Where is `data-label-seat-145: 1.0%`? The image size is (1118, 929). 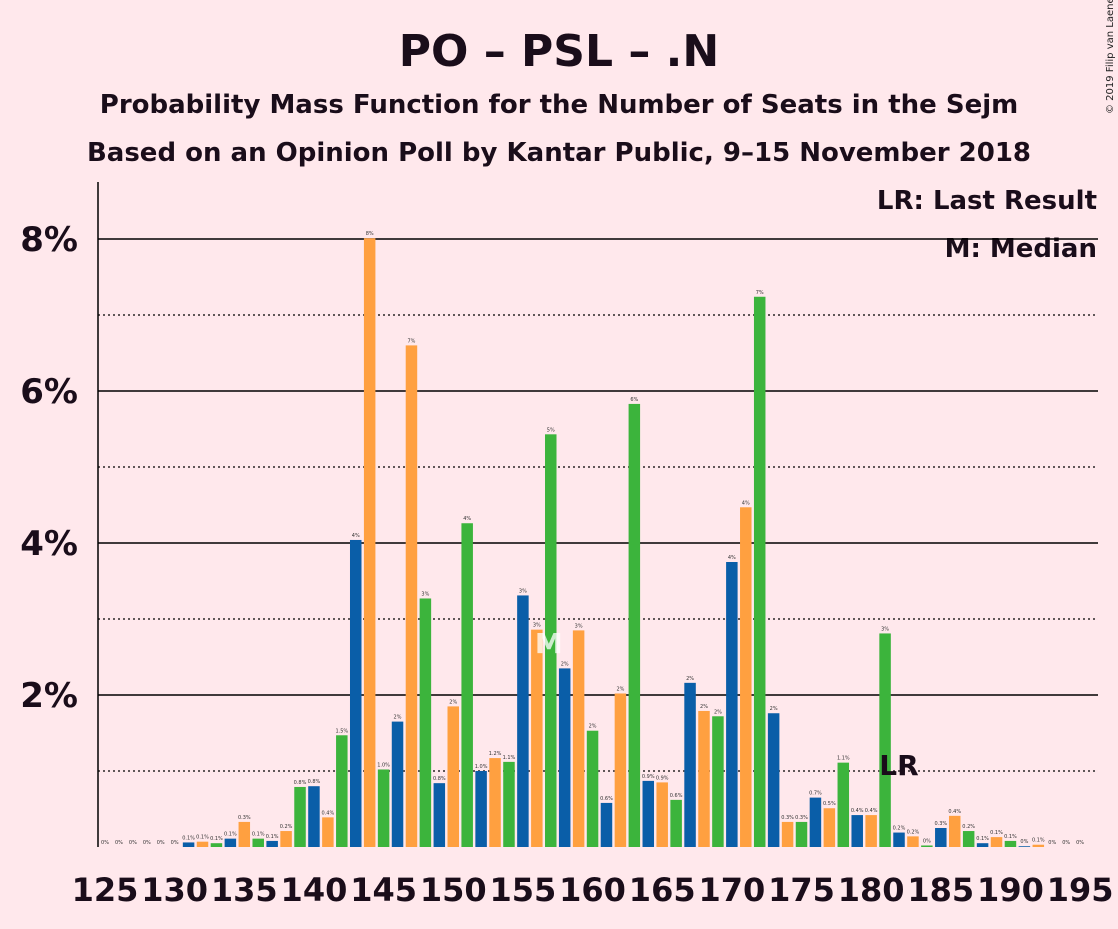
data-label-seat-145: 1.0% is located at coordinates (383, 765).